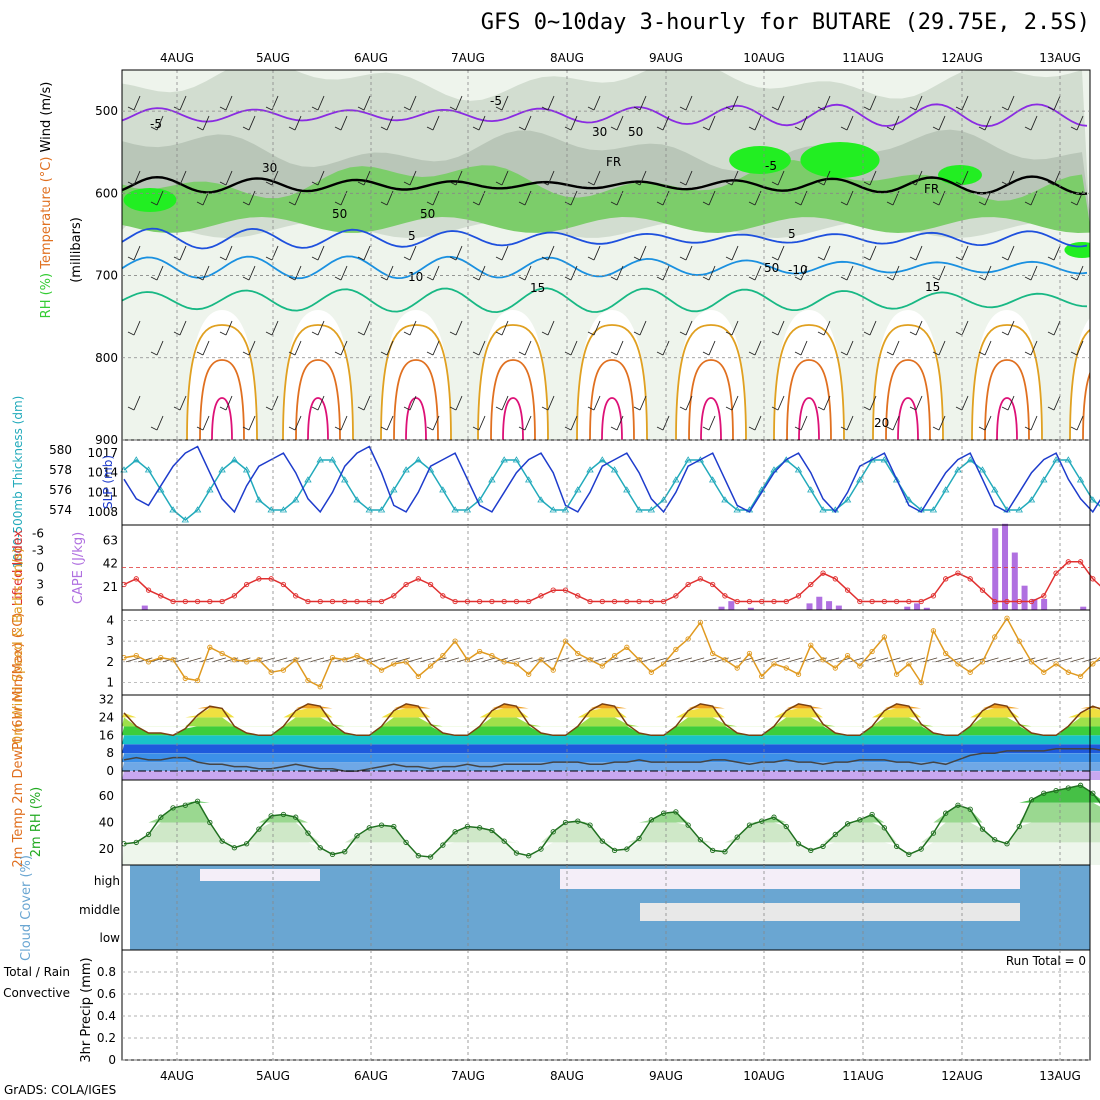 This screenshot has height=1100, width=1100. What do you see at coordinates (611, 821) in the screenshot?
I see `rh2m-line` at bounding box center [611, 821].